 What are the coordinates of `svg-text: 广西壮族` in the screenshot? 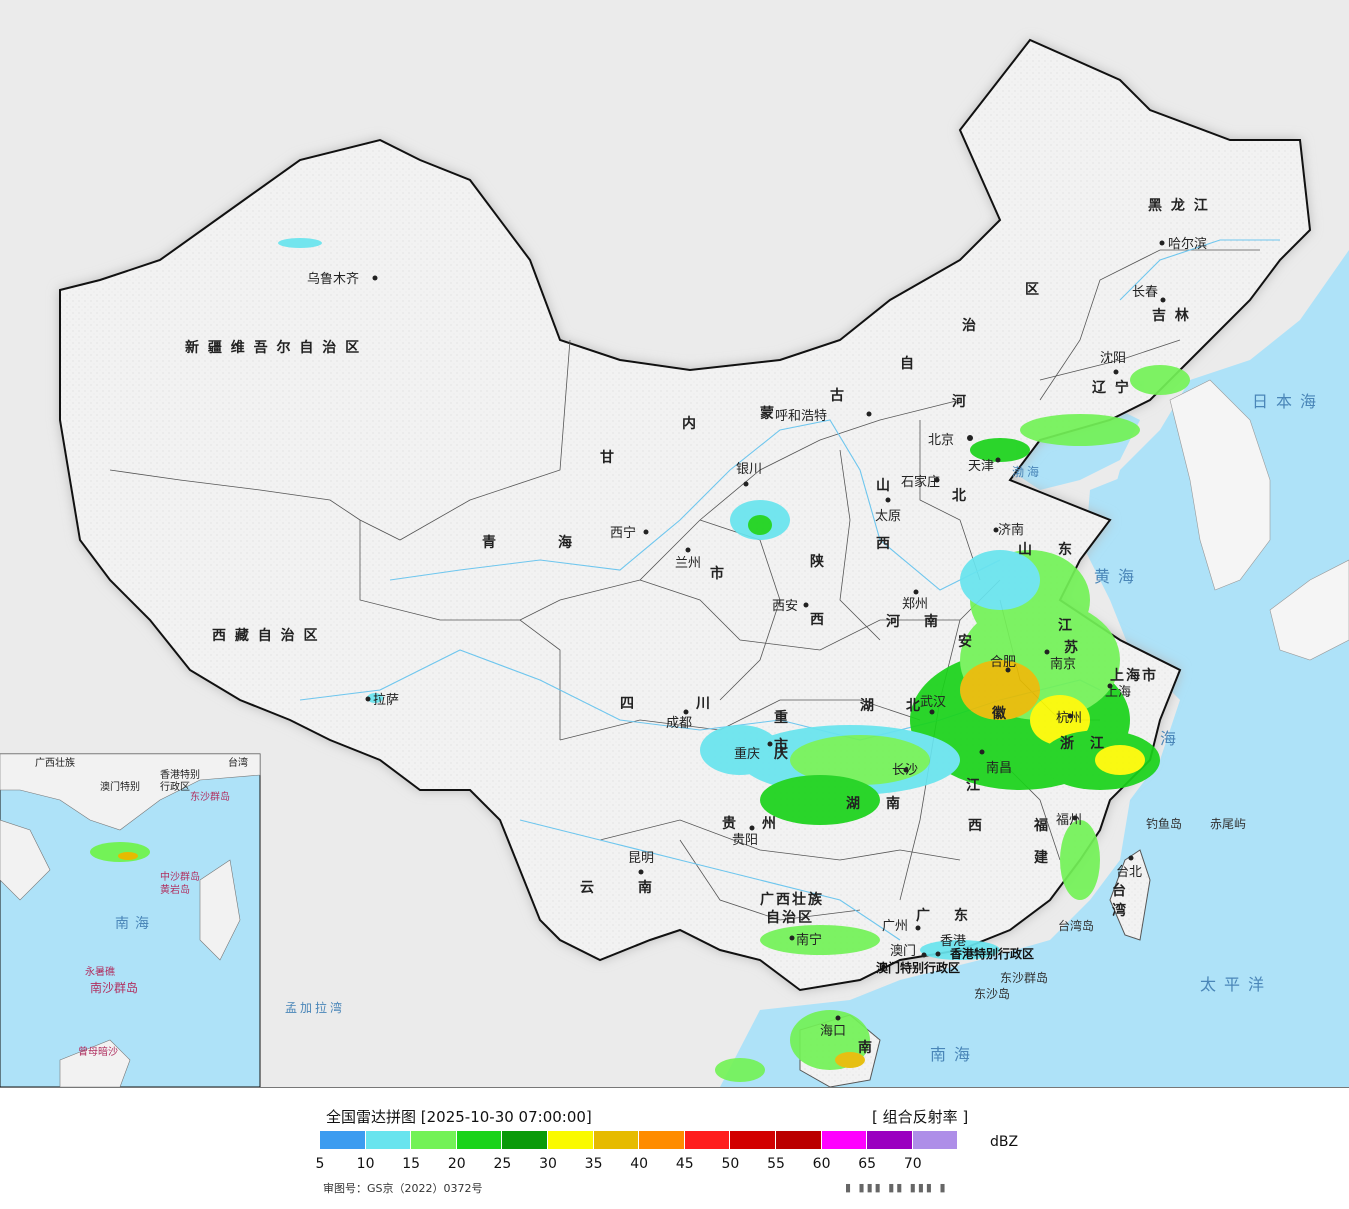 It's located at (55, 762).